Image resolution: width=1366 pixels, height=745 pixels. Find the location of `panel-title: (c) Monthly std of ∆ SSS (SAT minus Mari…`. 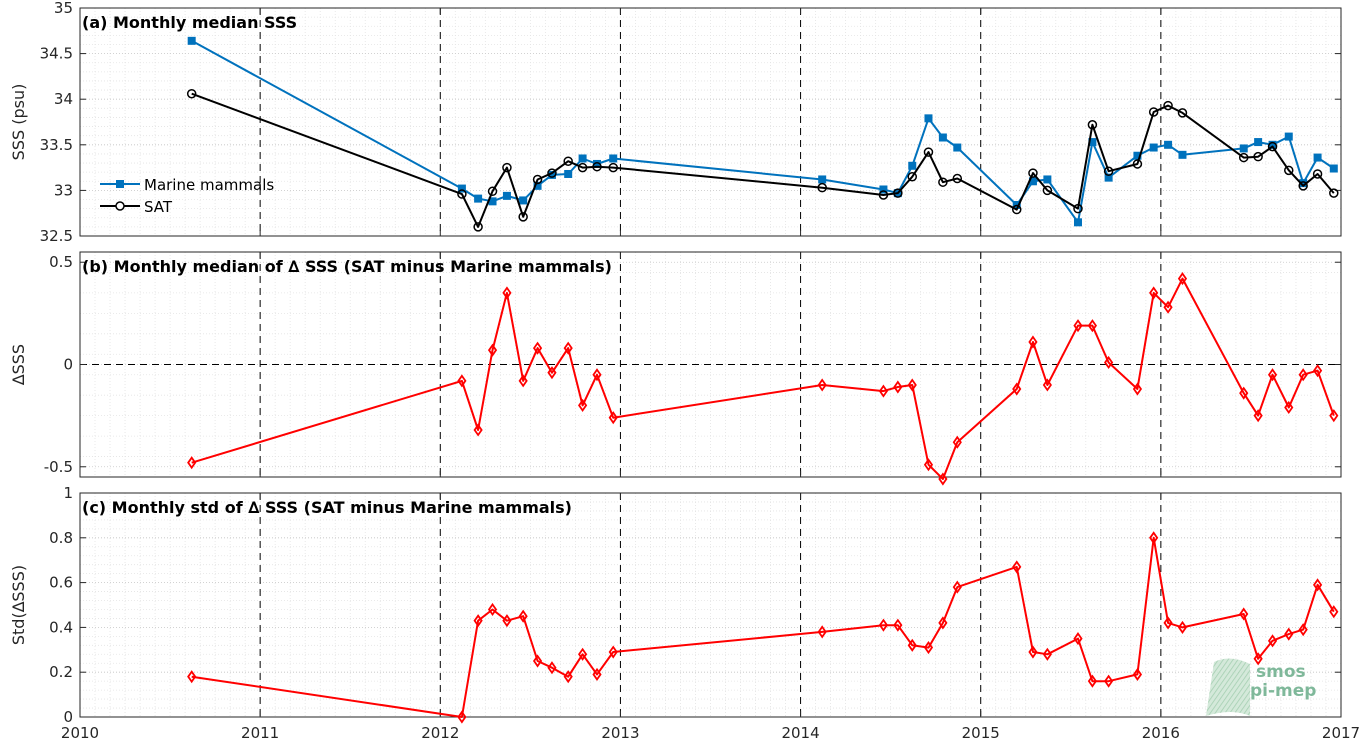

panel-title: (c) Monthly std of ∆ SSS (SAT minus Mari… is located at coordinates (327, 507).